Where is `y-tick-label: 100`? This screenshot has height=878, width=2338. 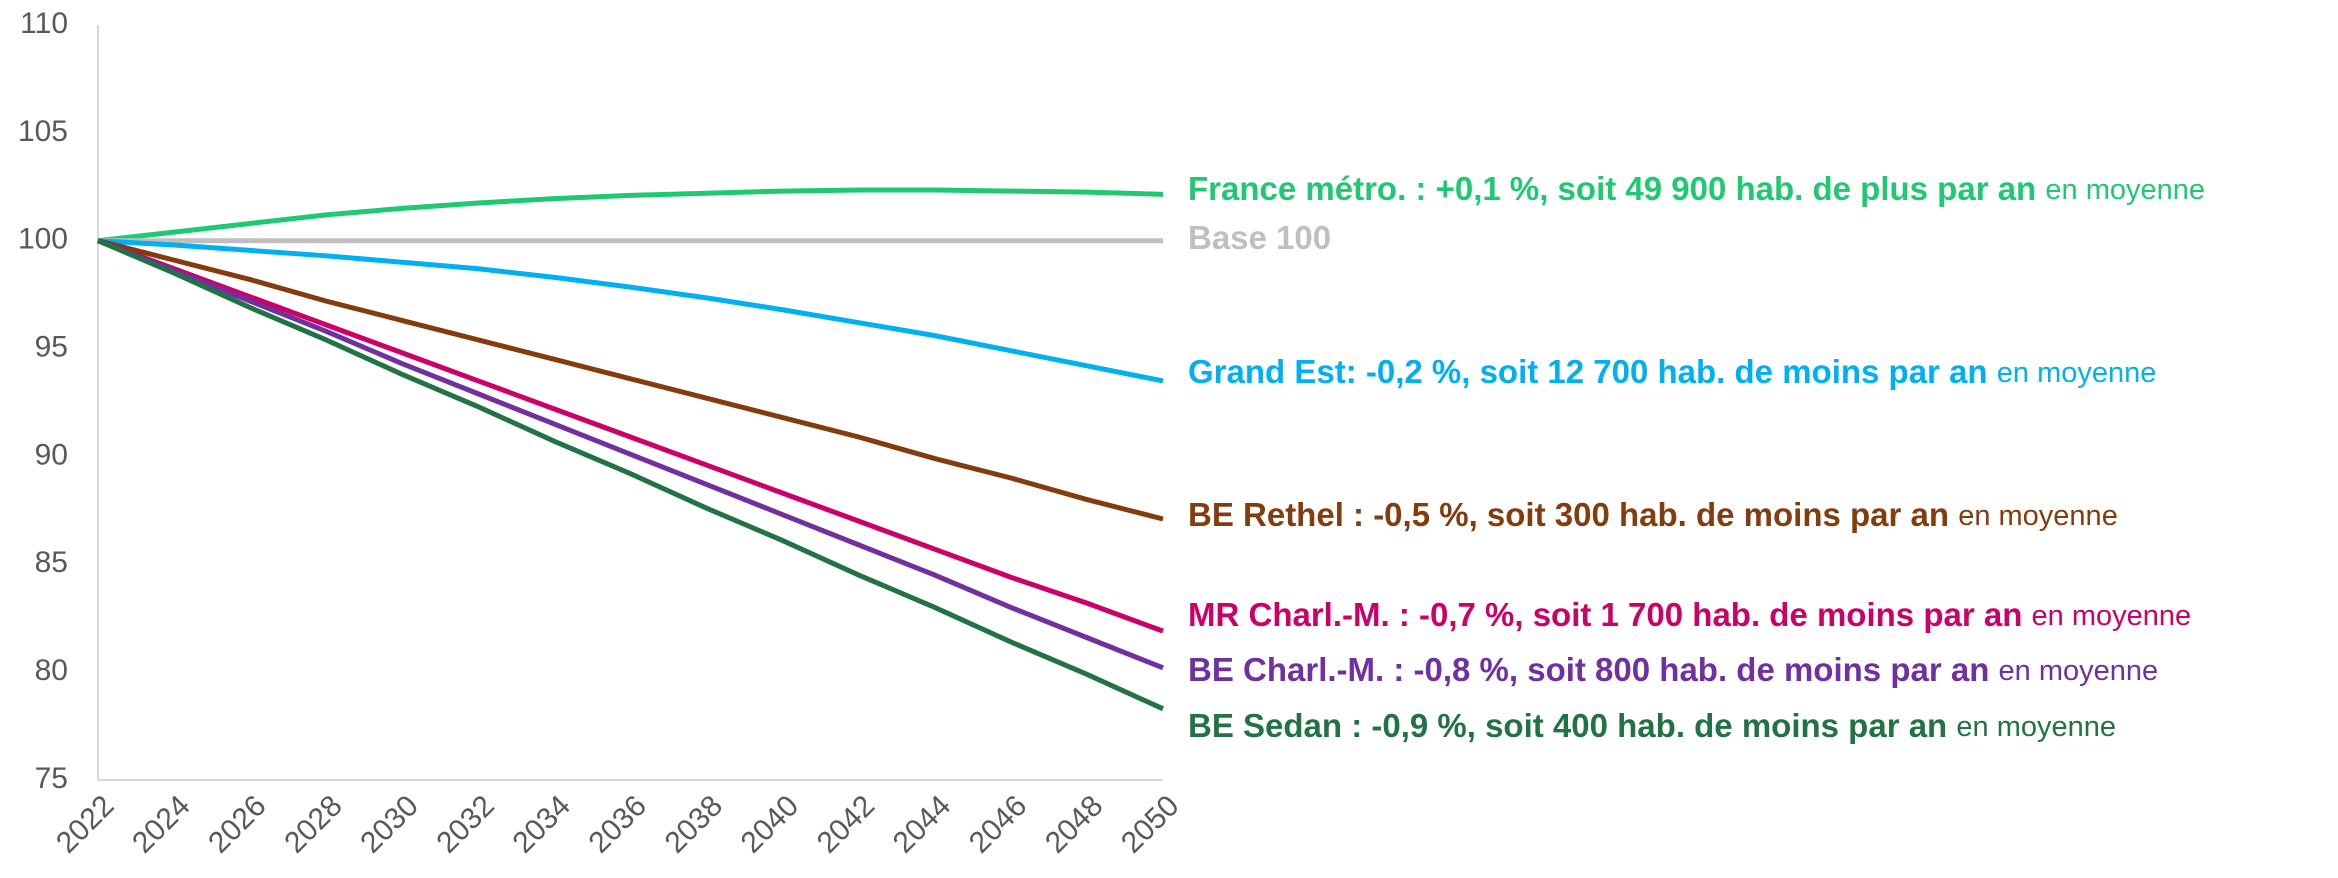 y-tick-label: 100 is located at coordinates (43, 239).